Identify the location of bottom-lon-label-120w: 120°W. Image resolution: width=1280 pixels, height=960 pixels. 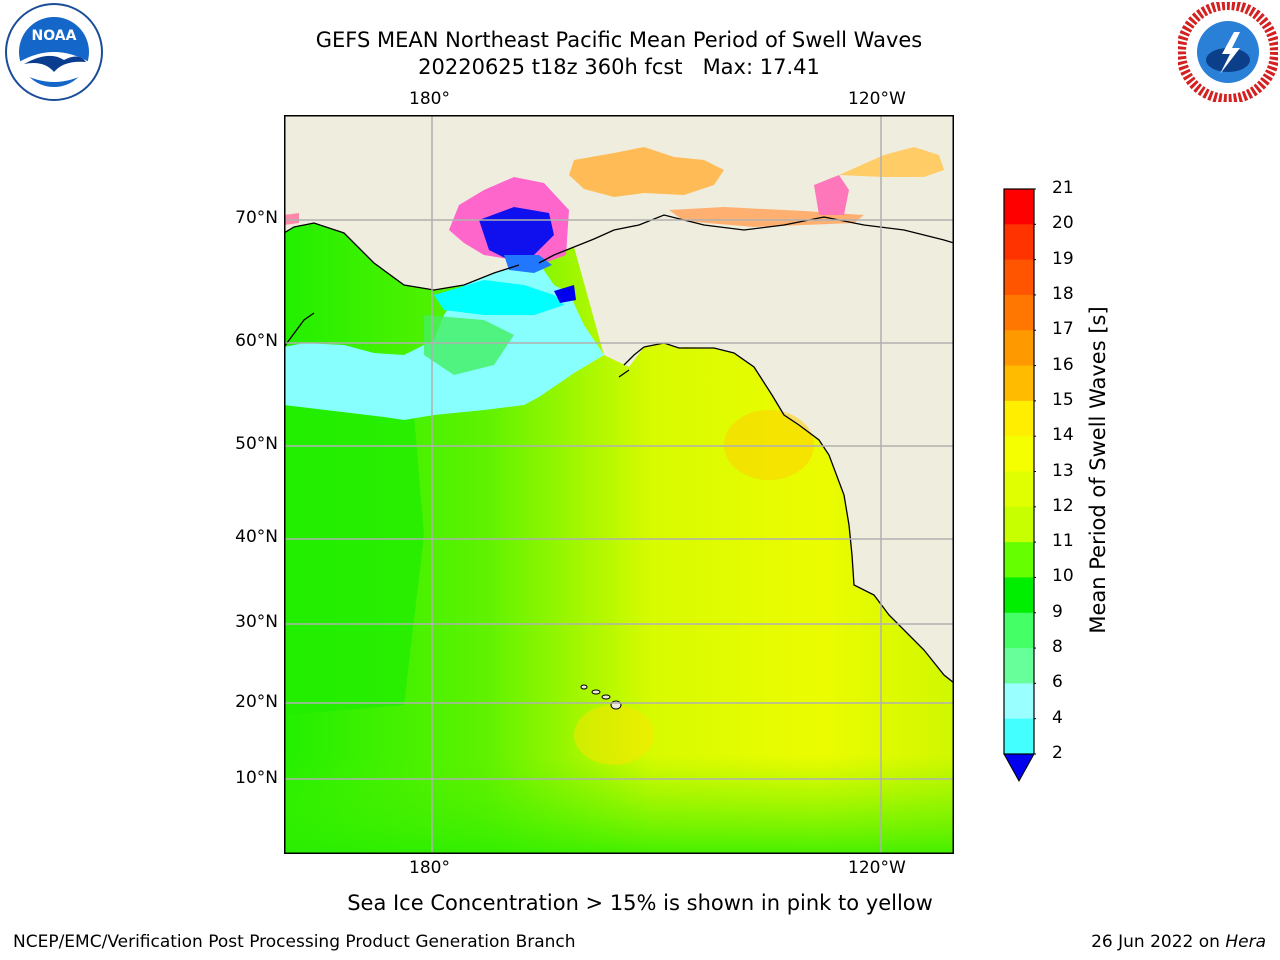
(877, 868).